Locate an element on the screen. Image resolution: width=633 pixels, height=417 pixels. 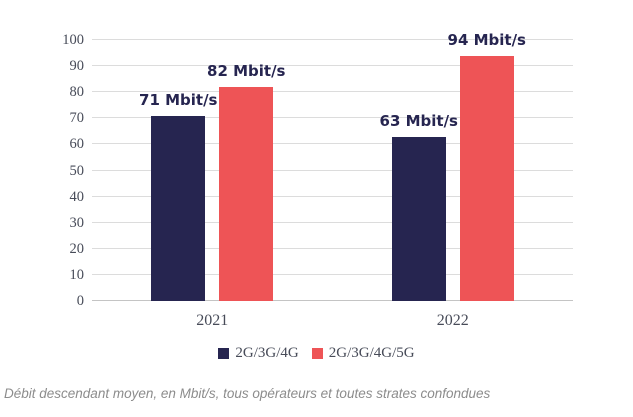
legend-item-2G-3G-4G-5G: 2G/3G/4G/5G is located at coordinates (363, 353).